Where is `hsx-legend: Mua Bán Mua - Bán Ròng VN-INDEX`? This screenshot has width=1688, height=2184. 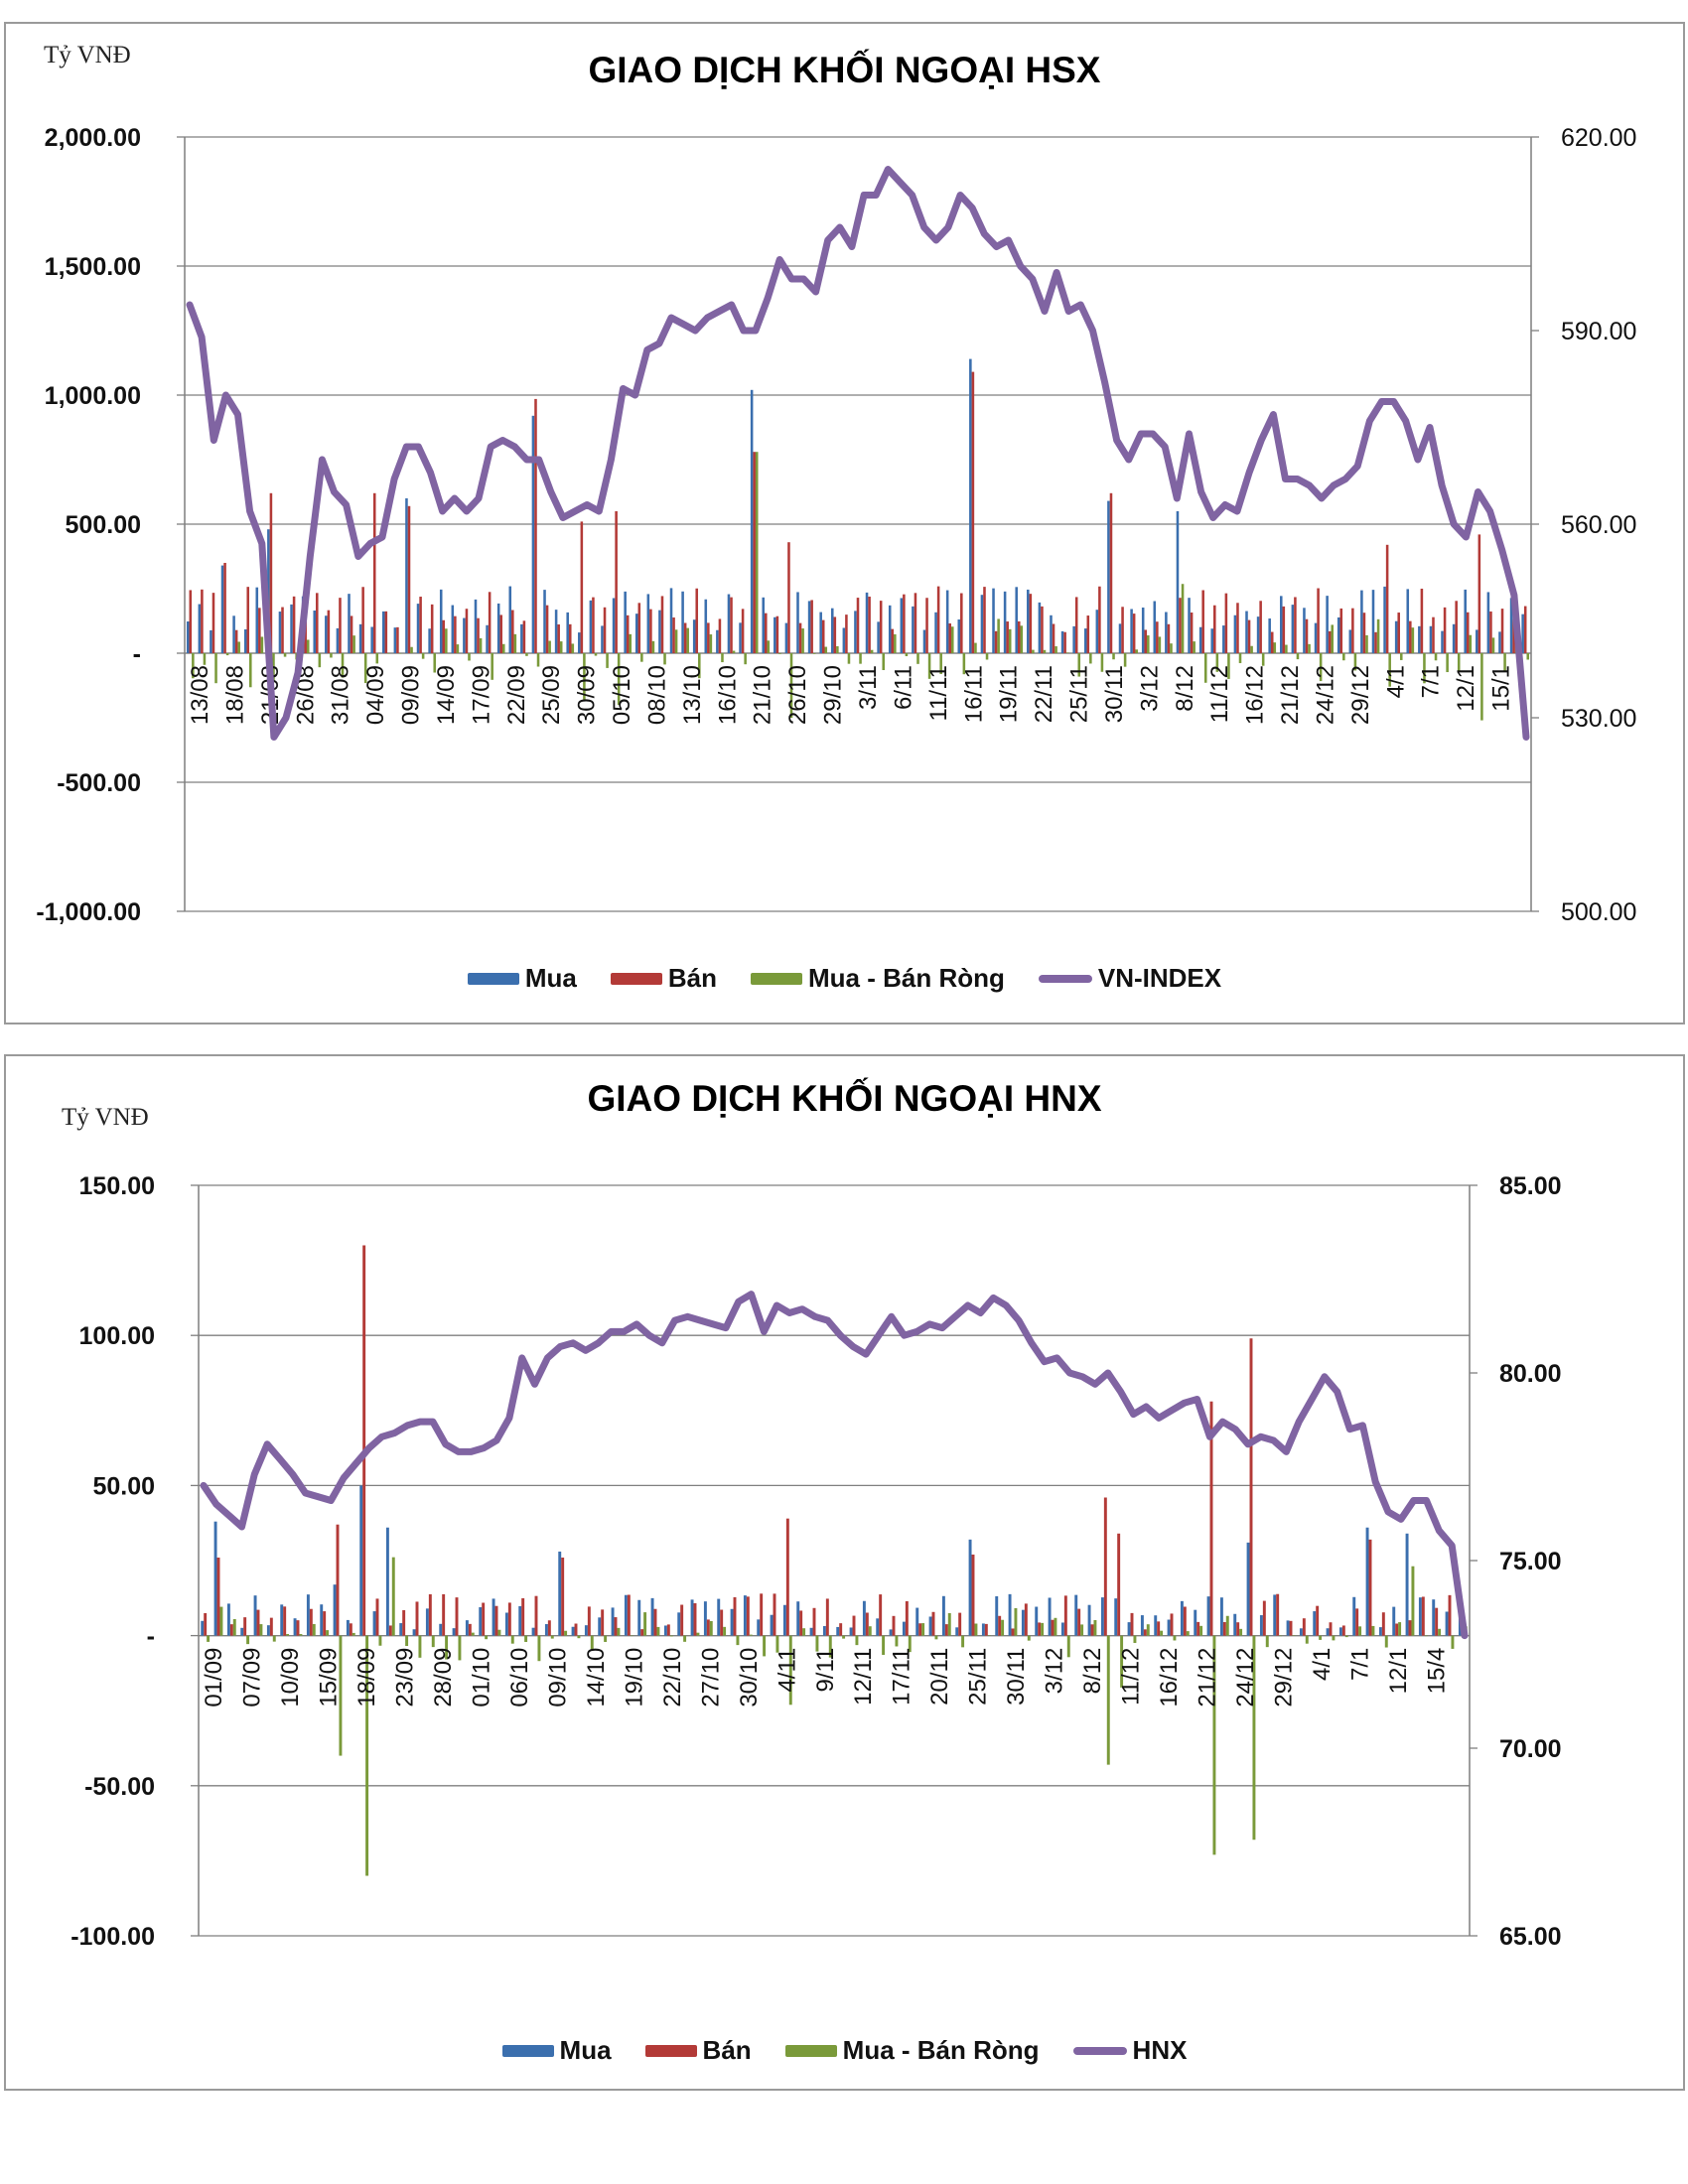
hsx-legend: Mua Bán Mua - Bán Ròng VN-INDEX is located at coordinates (844, 978).